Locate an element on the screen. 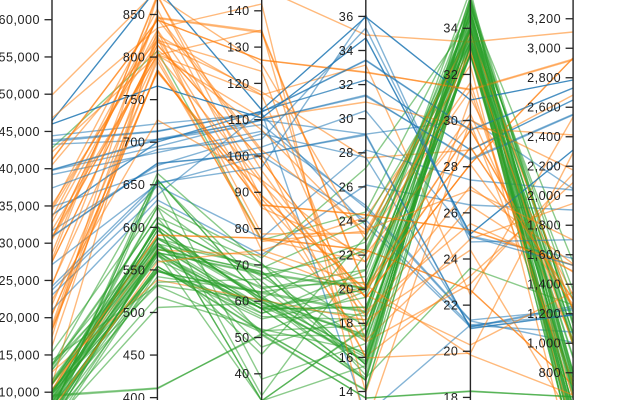  svg-text: 90 is located at coordinates (242, 193).